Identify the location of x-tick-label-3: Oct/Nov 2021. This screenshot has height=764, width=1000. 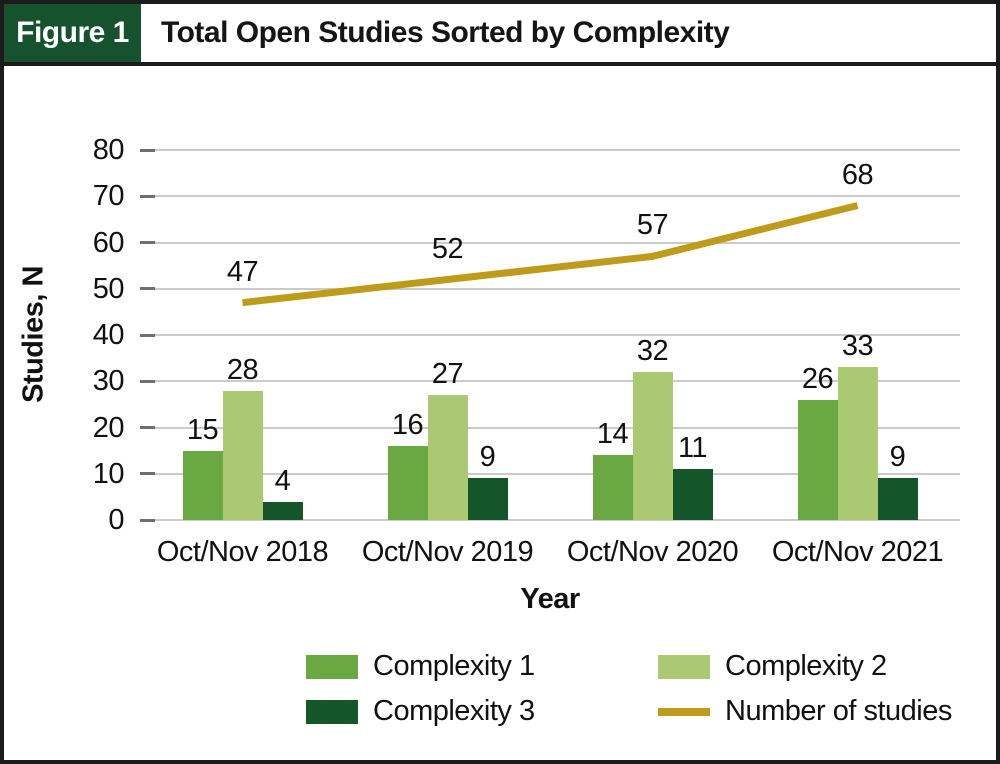
(857, 552).